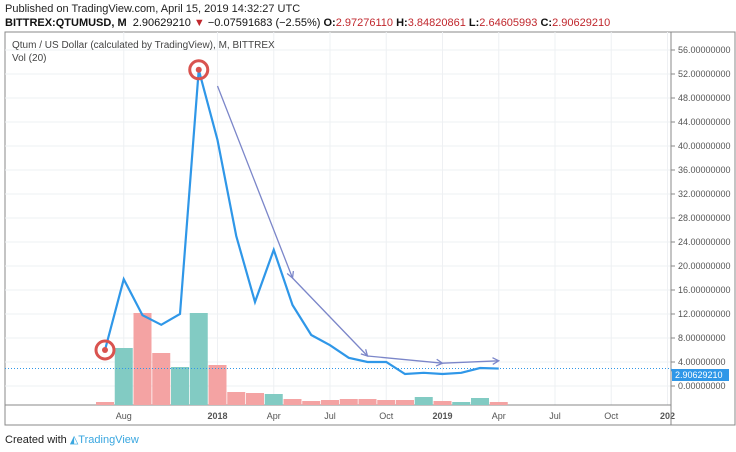 Image resolution: width=736 pixels, height=452 pixels. Describe the element at coordinates (704, 242) in the screenshot. I see `y-tick-label: 24.00000000` at that location.